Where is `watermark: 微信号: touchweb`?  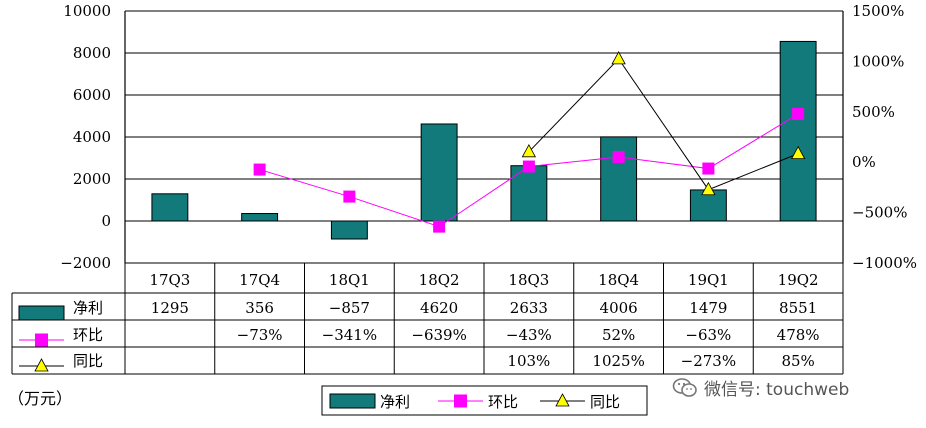
watermark: 微信号: touchweb is located at coordinates (760, 387).